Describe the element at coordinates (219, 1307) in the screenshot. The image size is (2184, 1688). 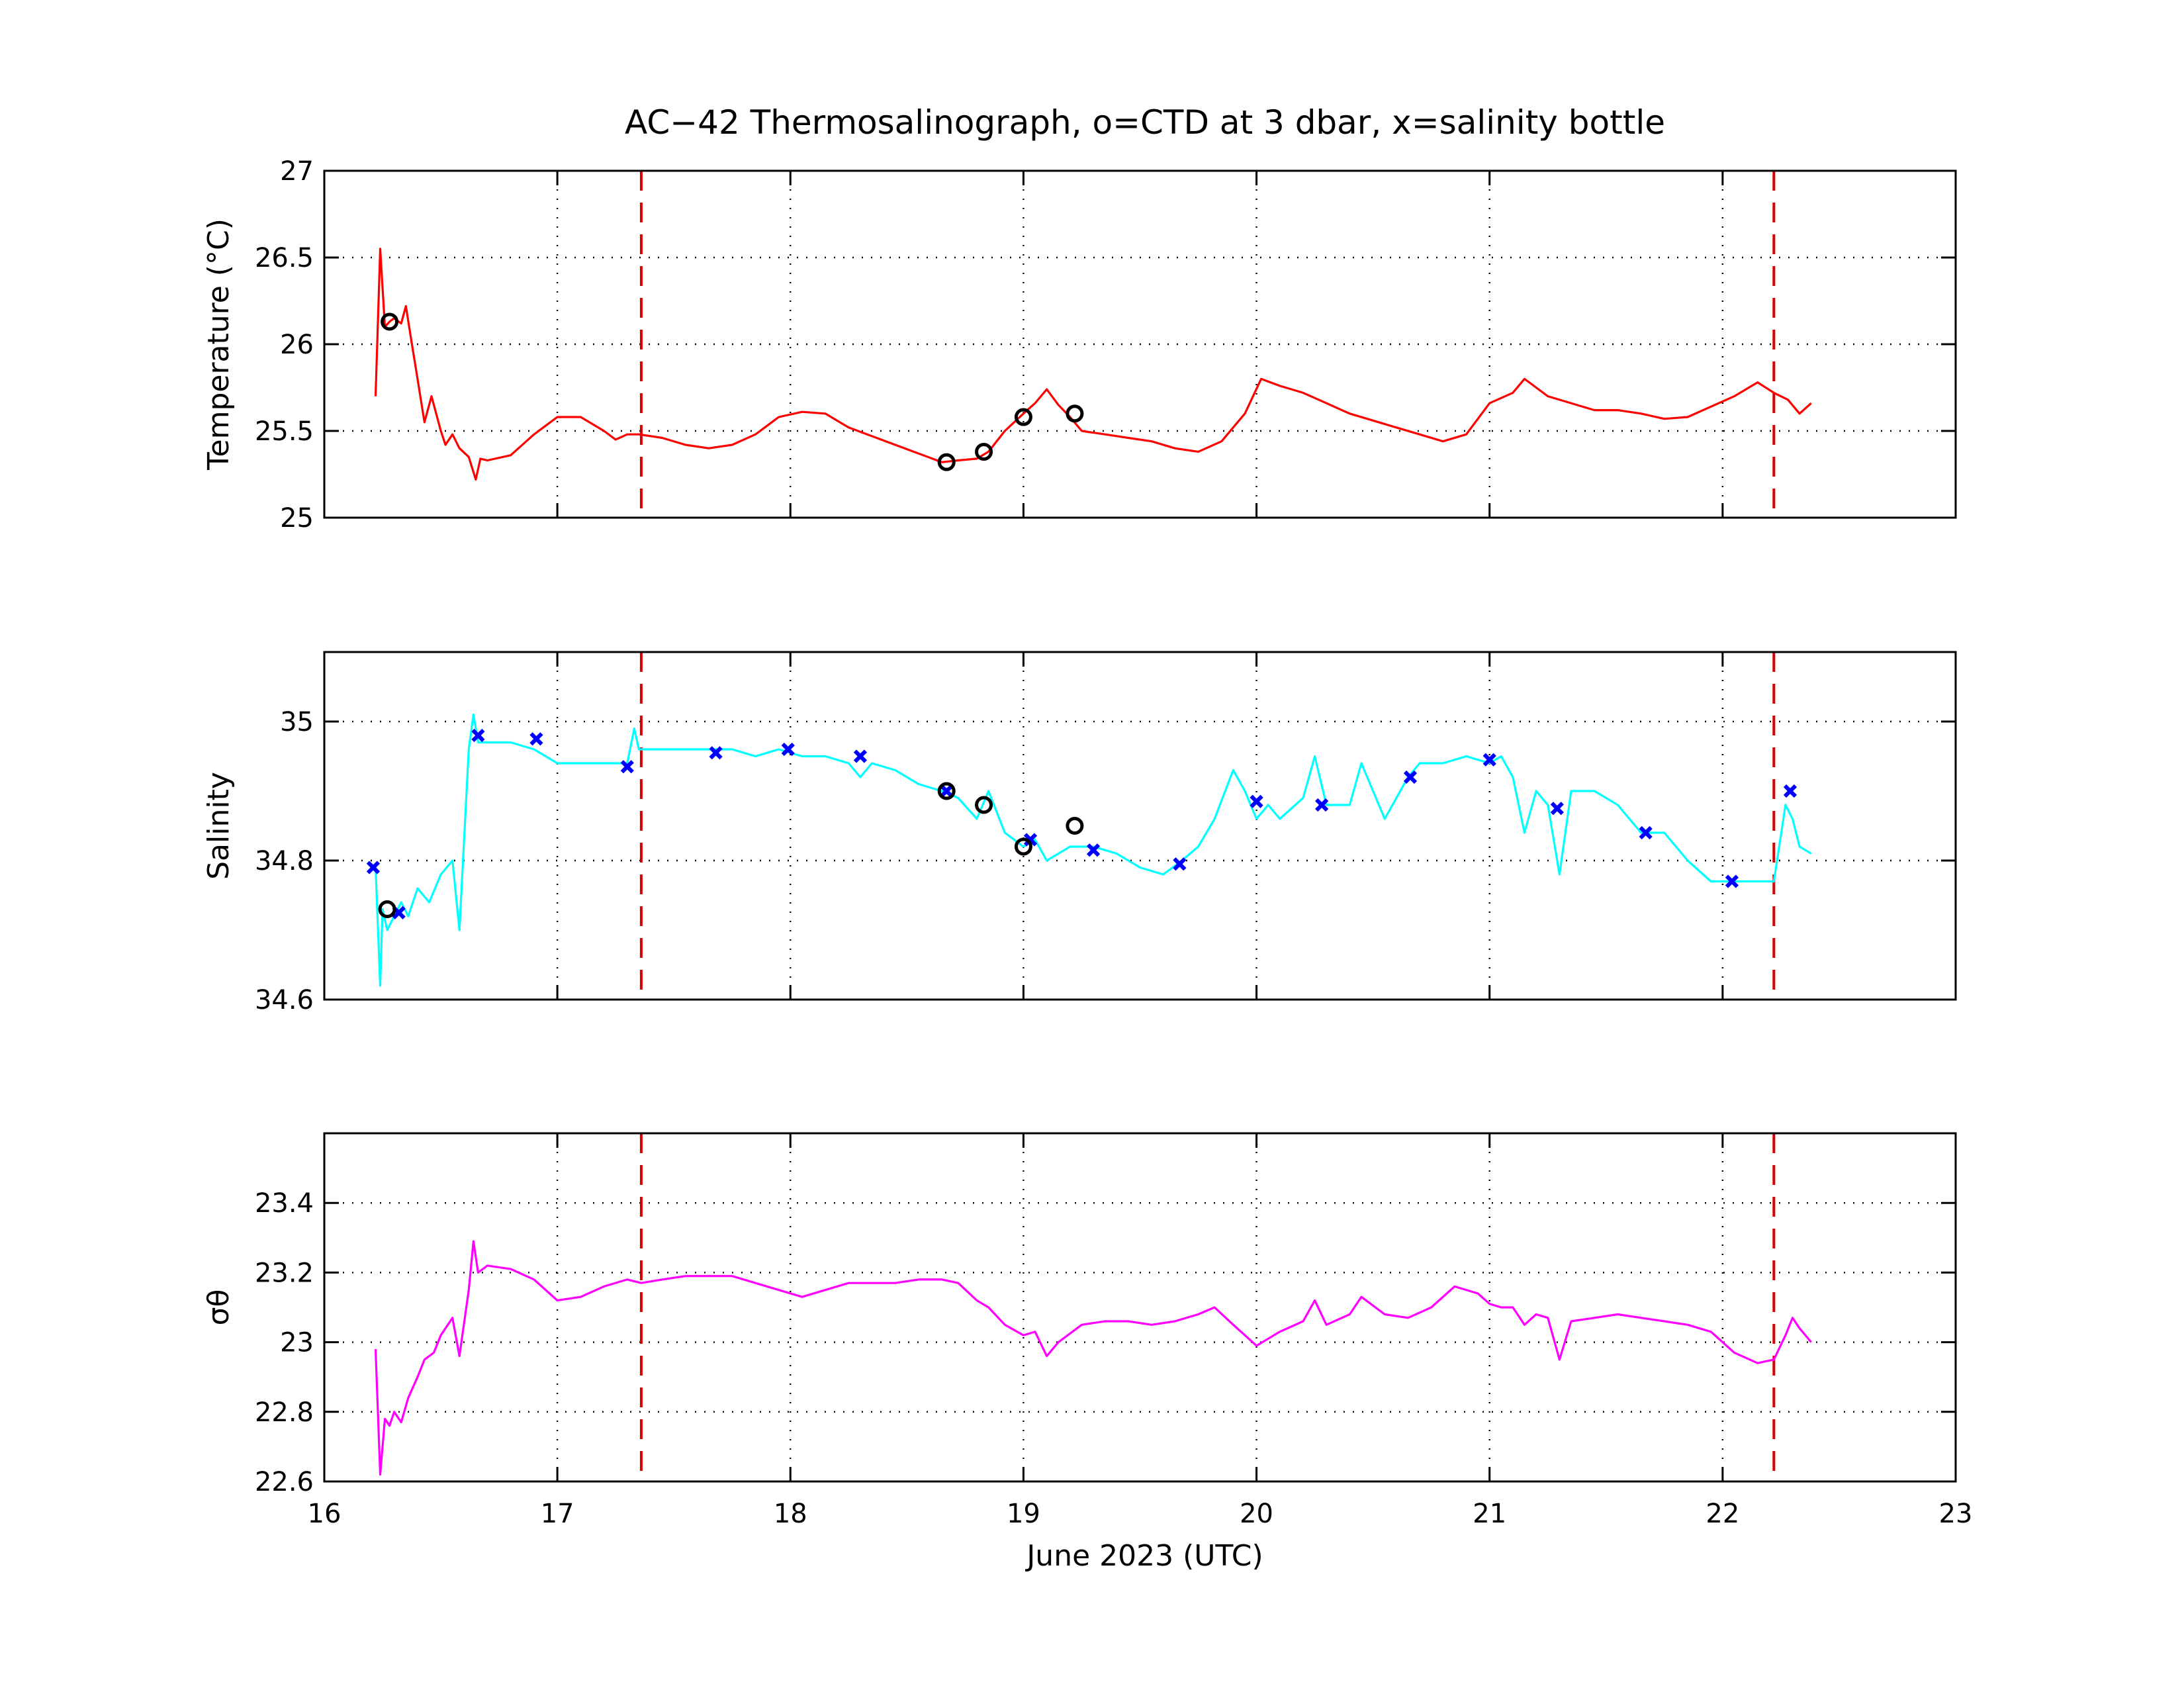
I see `y-axis-label-sigma_theta: σθ` at that location.